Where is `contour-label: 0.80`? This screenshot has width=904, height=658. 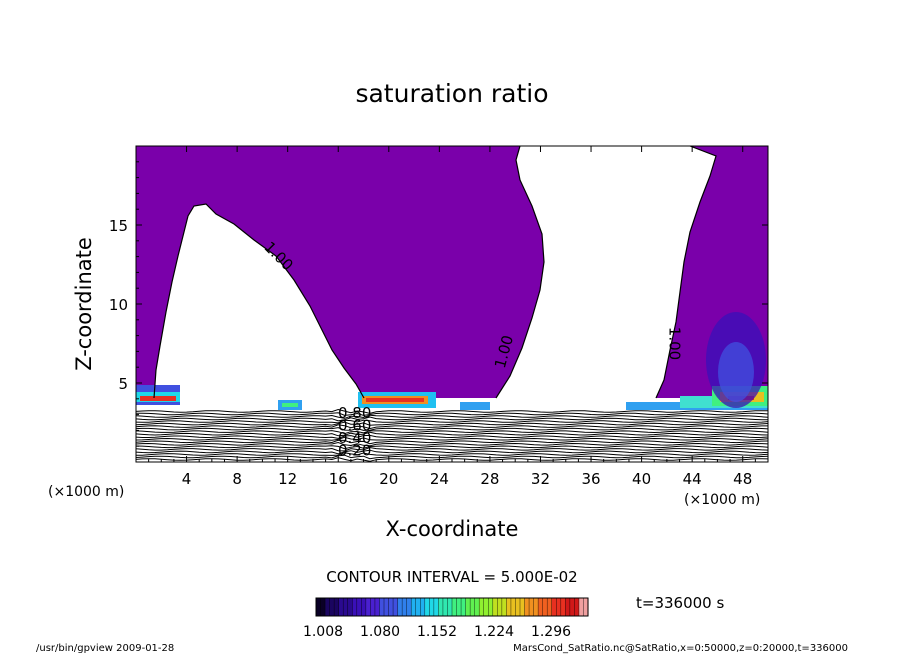 contour-label: 0.80 is located at coordinates (354, 413).